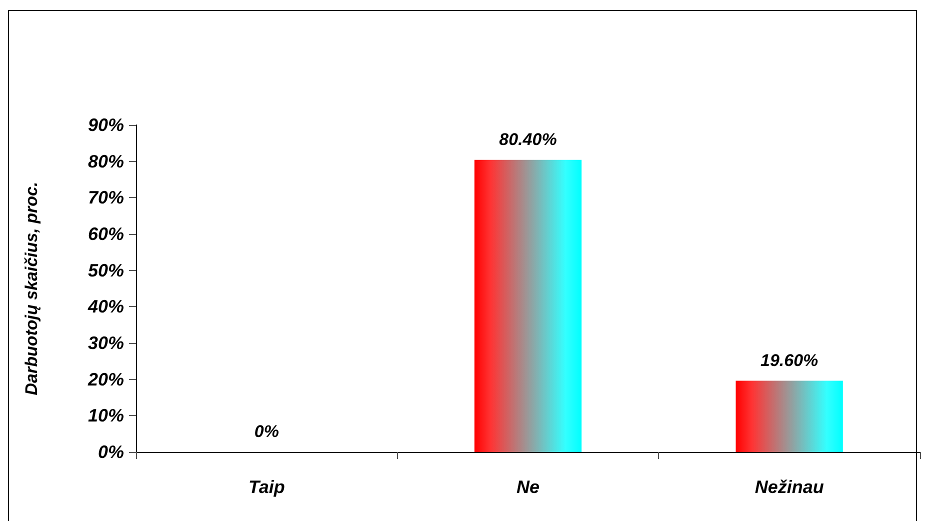 The image size is (926, 521). What do you see at coordinates (106, 198) in the screenshot?
I see `y-tick-label: 70%` at bounding box center [106, 198].